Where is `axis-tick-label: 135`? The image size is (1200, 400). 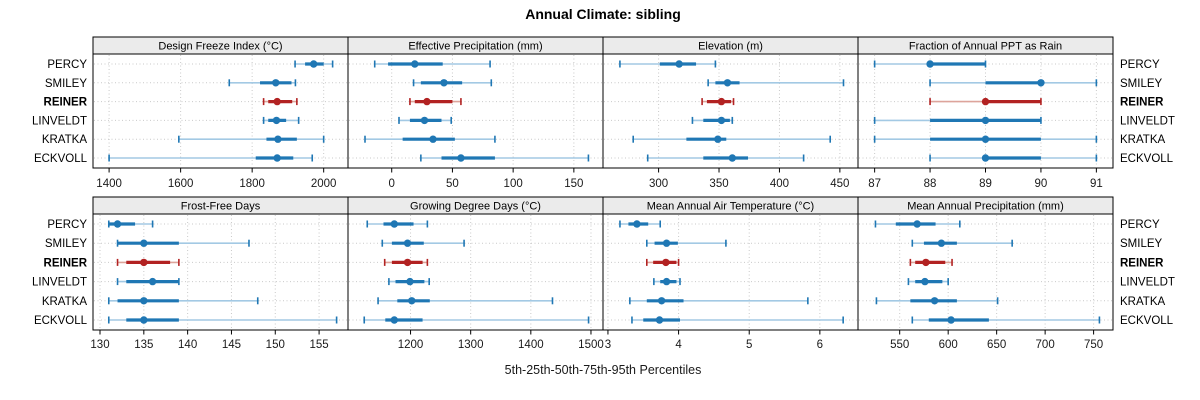 axis-tick-label: 135 is located at coordinates (143, 345).